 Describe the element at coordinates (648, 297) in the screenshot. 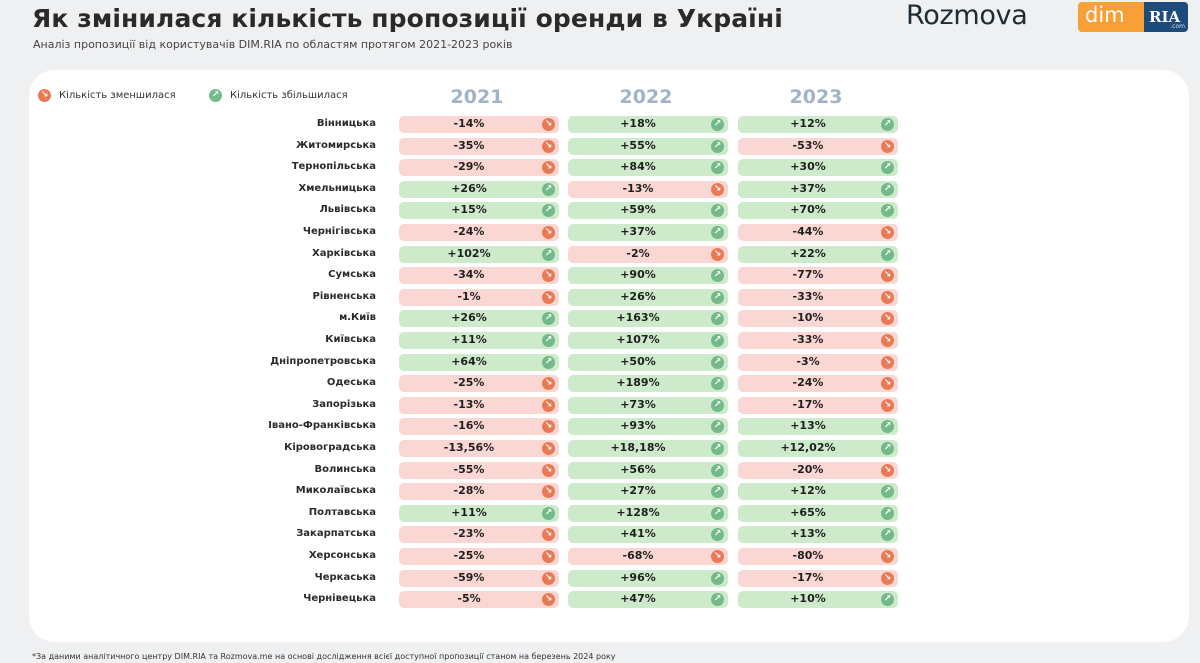

I see `table-cell: +26% ↗` at that location.